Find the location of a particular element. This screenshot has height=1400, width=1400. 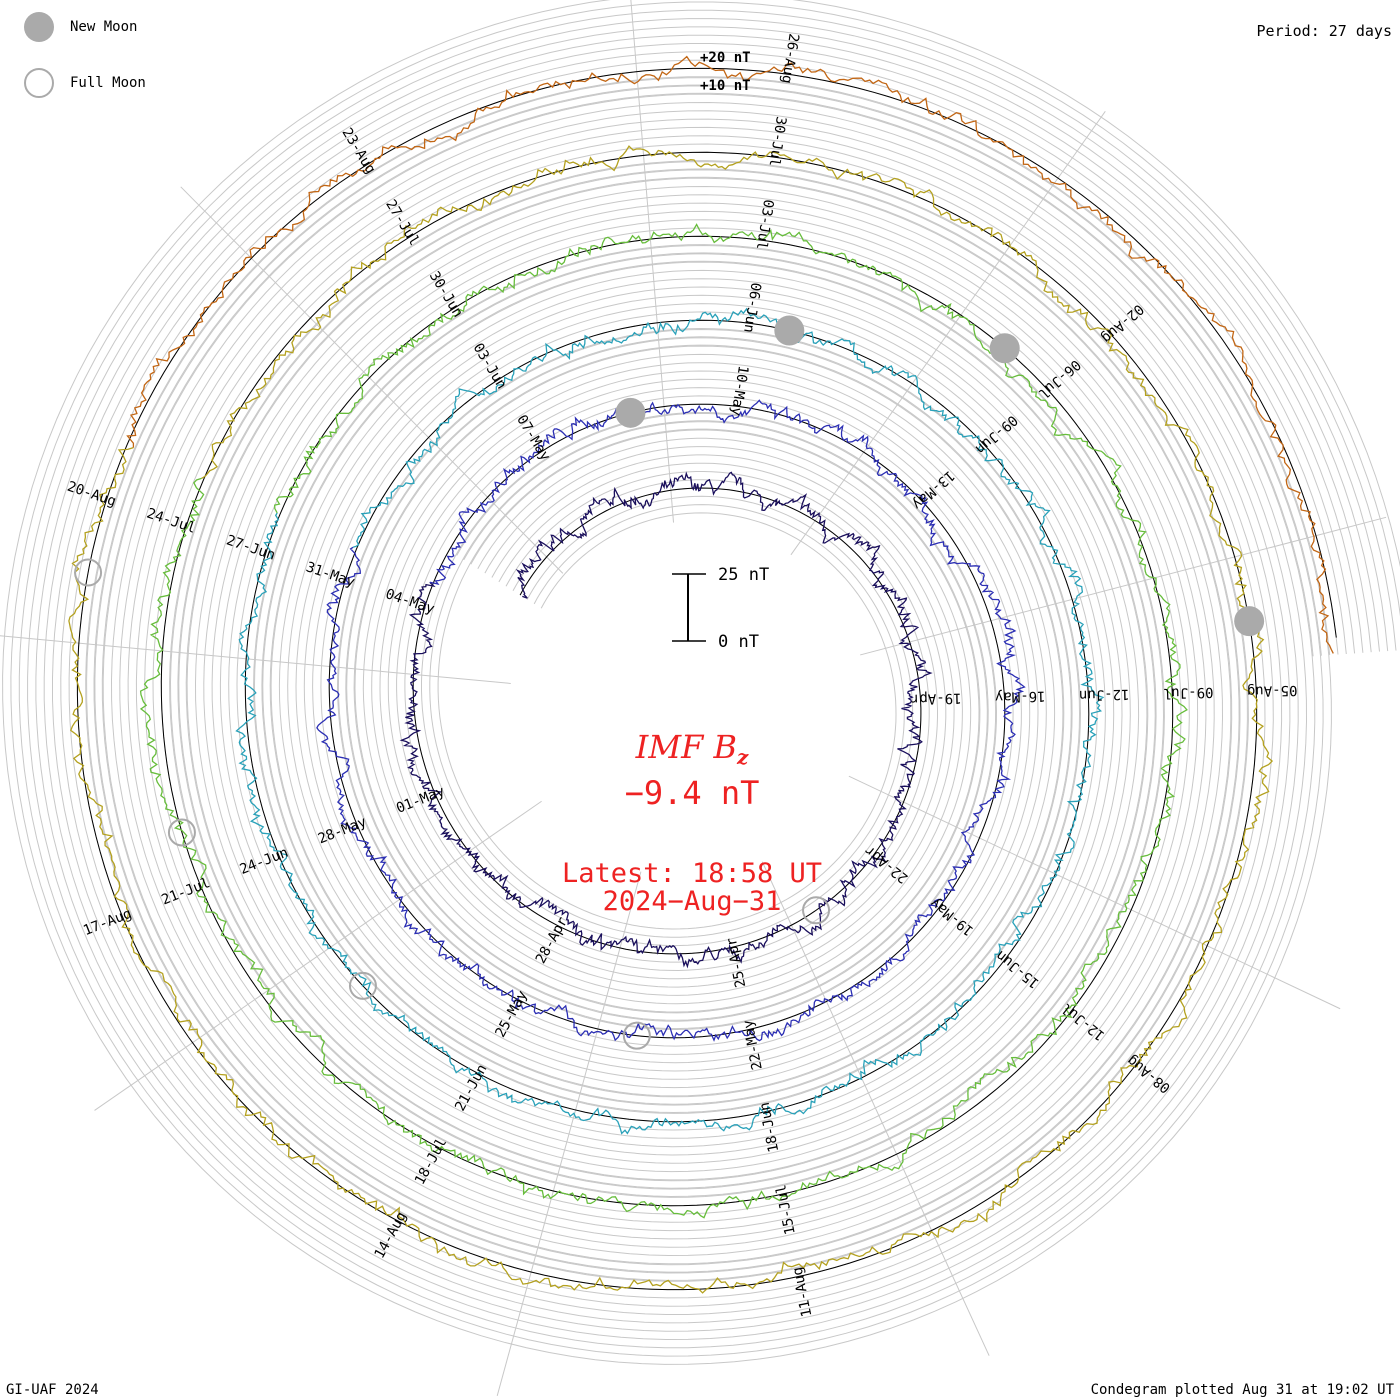

date-label: 14-Aug is located at coordinates (391, 1235).